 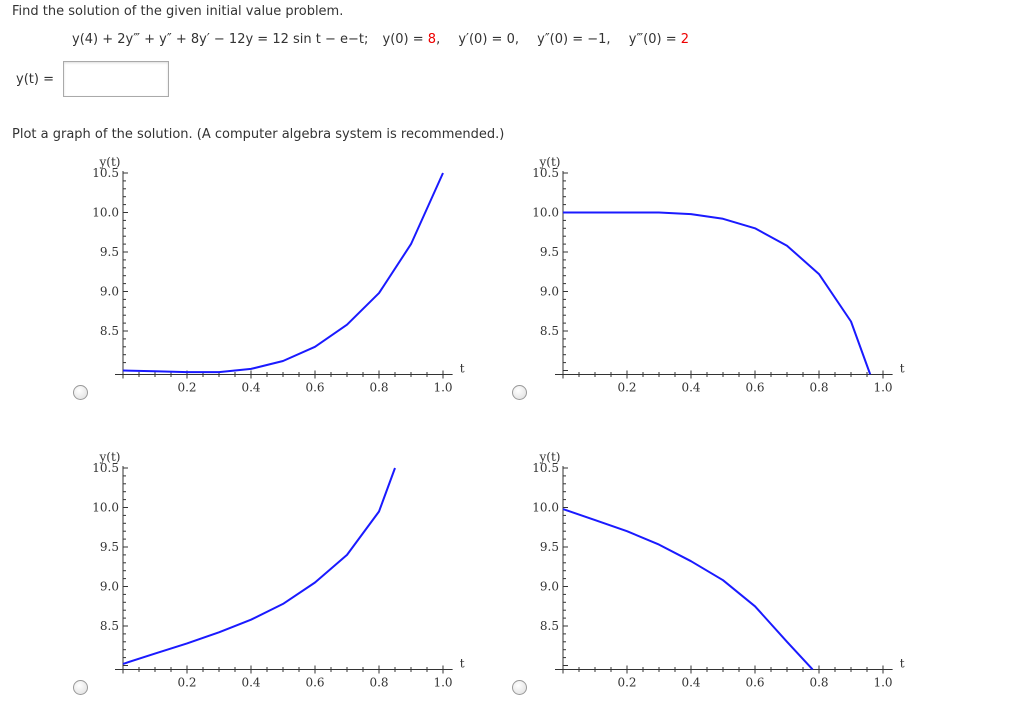 I want to click on ic-2: y″(0) = −1,, so click(x=574, y=39).